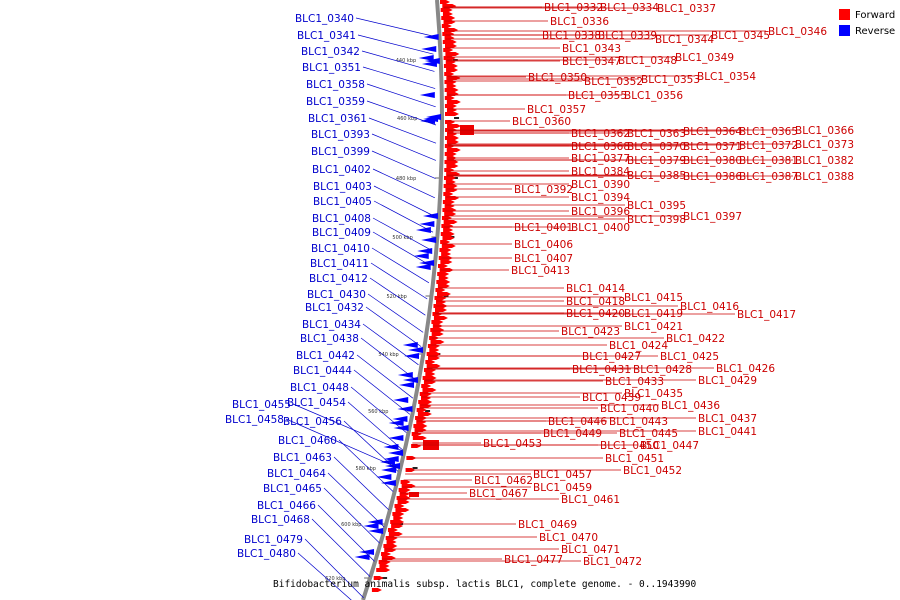 The width and height of the screenshot is (900, 600). Describe the element at coordinates (292, 489) in the screenshot. I see `reverse-gene-label: BLC1_0465` at that location.